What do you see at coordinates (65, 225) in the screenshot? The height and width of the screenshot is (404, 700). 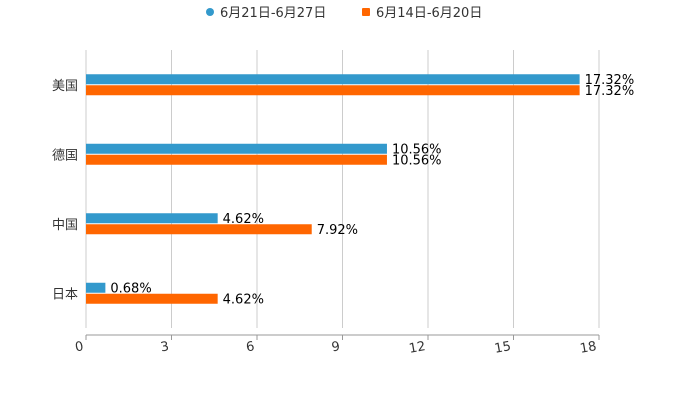 I see `category-label: 中国` at bounding box center [65, 225].